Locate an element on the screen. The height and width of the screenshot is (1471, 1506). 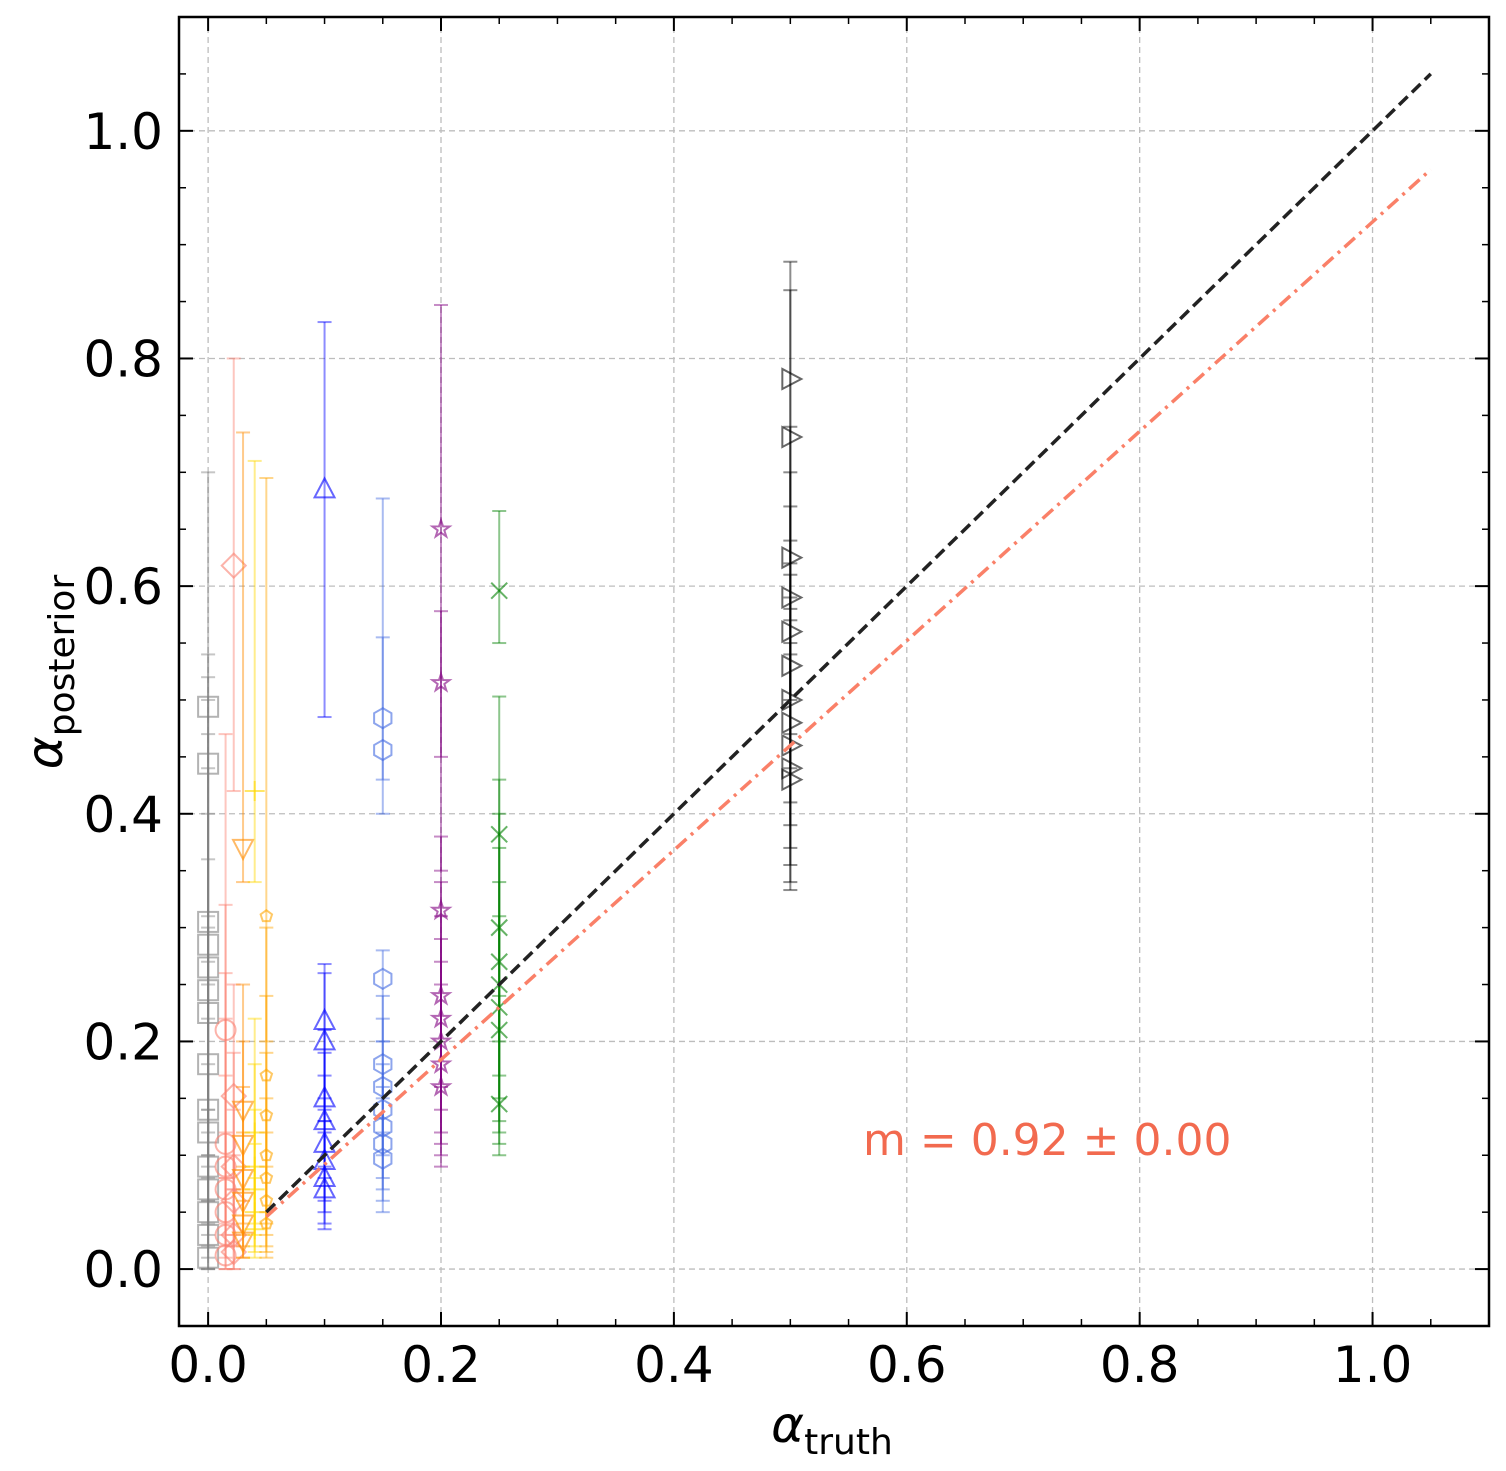
x-tick-label: 0.6 is located at coordinates (907, 1365).